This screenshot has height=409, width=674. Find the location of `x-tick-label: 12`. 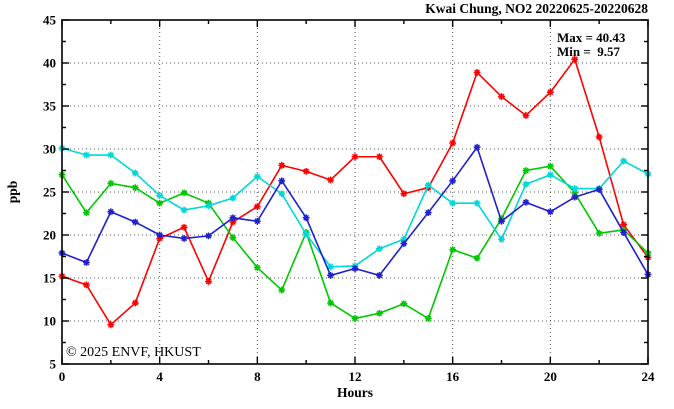

x-tick-label: 12 is located at coordinates (355, 376).